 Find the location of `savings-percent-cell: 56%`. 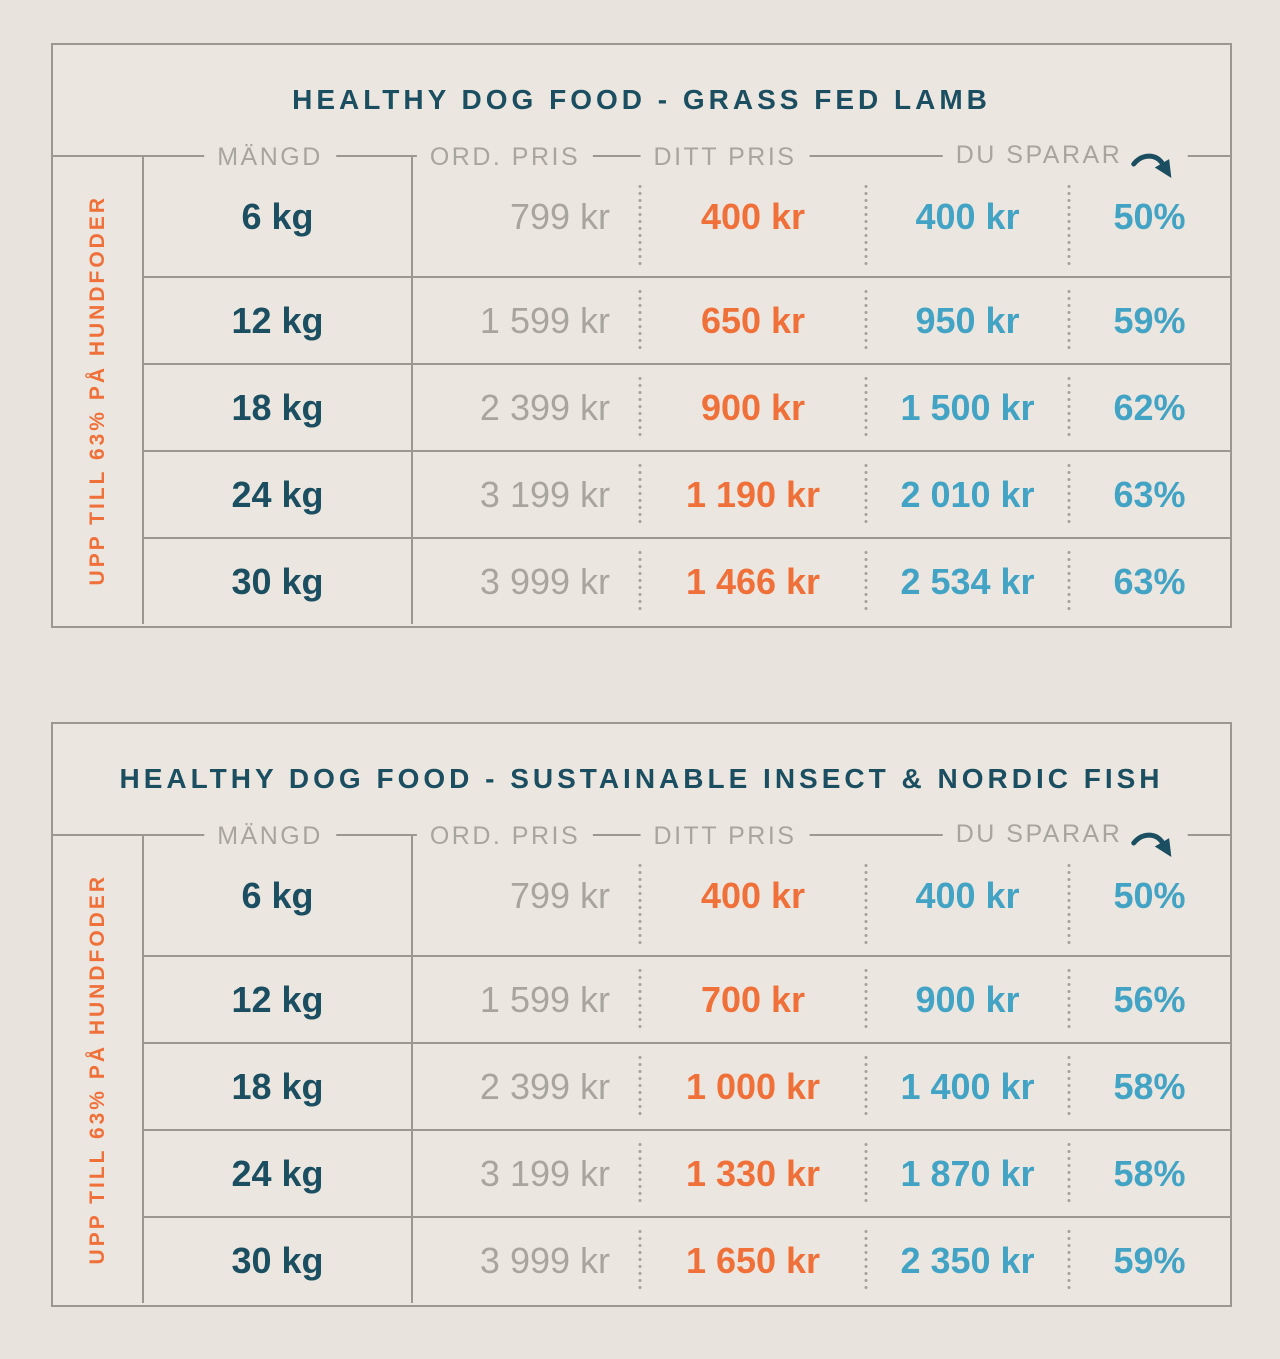

savings-percent-cell: 56% is located at coordinates (1149, 999).